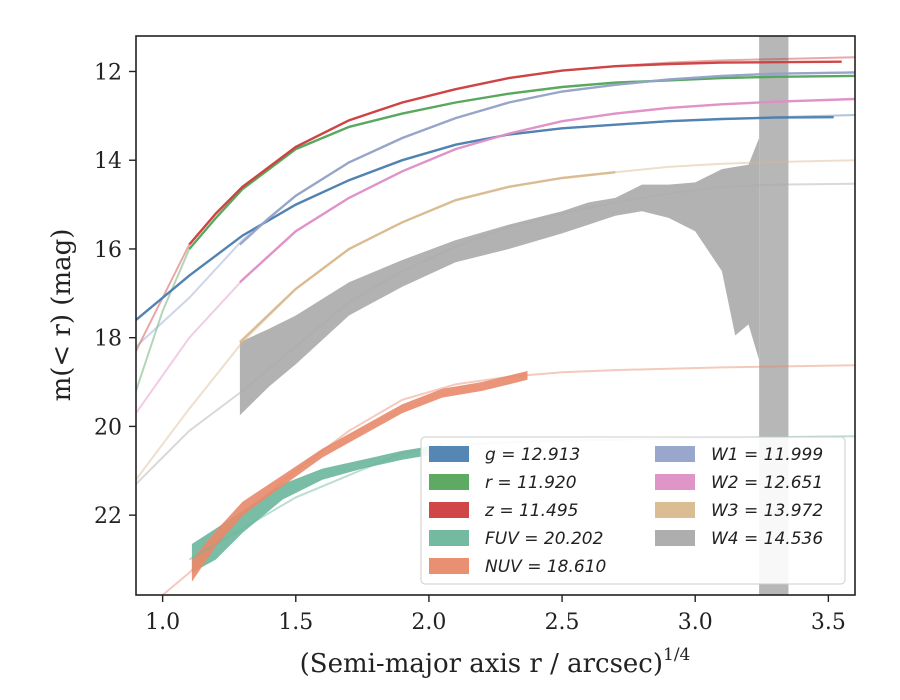  I want to click on legend-label: W3 = 13.972, so click(767, 511).